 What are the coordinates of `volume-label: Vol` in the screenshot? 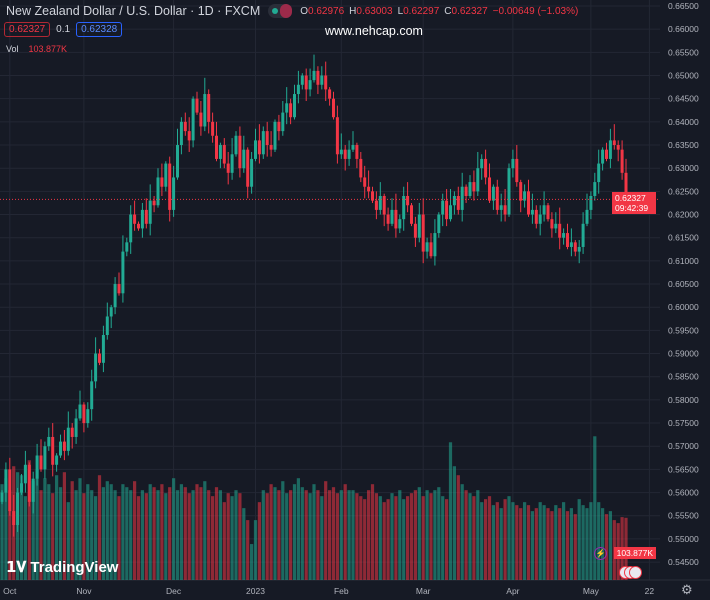 It's located at (12, 49).